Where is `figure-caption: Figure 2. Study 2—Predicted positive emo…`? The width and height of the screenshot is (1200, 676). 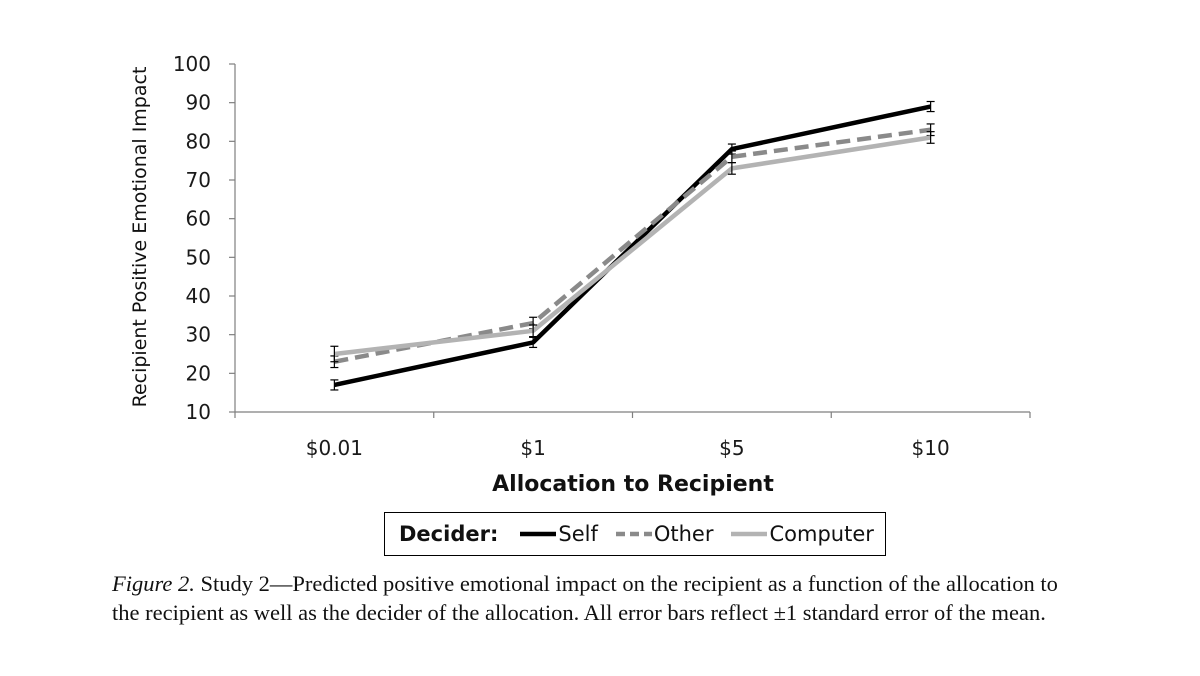 figure-caption: Figure 2. Study 2—Predicted positive emo… is located at coordinates (592, 598).